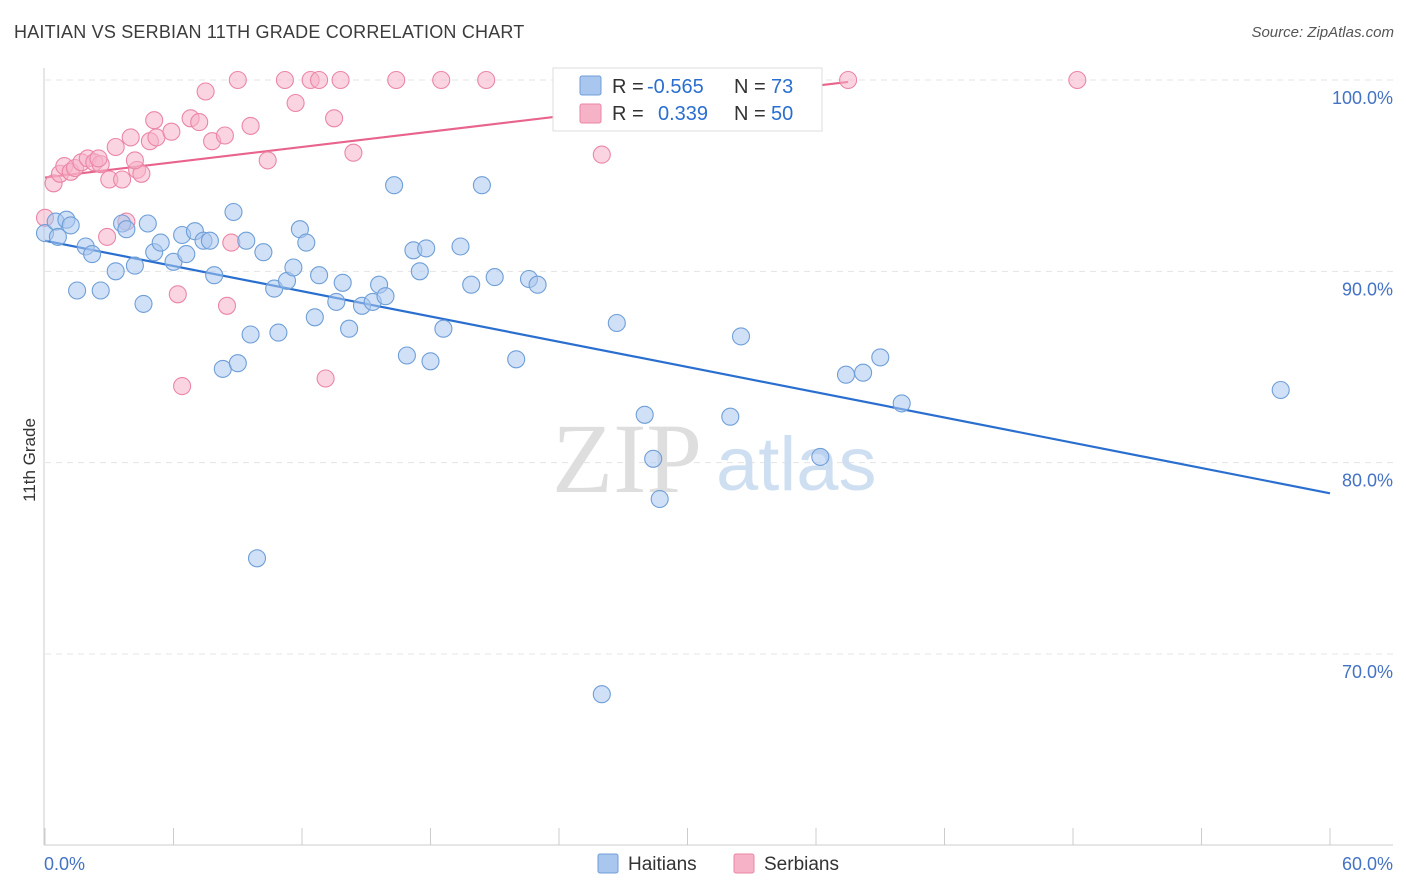  What do you see at coordinates (782, 87) in the screenshot?
I see `legend-n-value-haitians: 73` at bounding box center [782, 87].